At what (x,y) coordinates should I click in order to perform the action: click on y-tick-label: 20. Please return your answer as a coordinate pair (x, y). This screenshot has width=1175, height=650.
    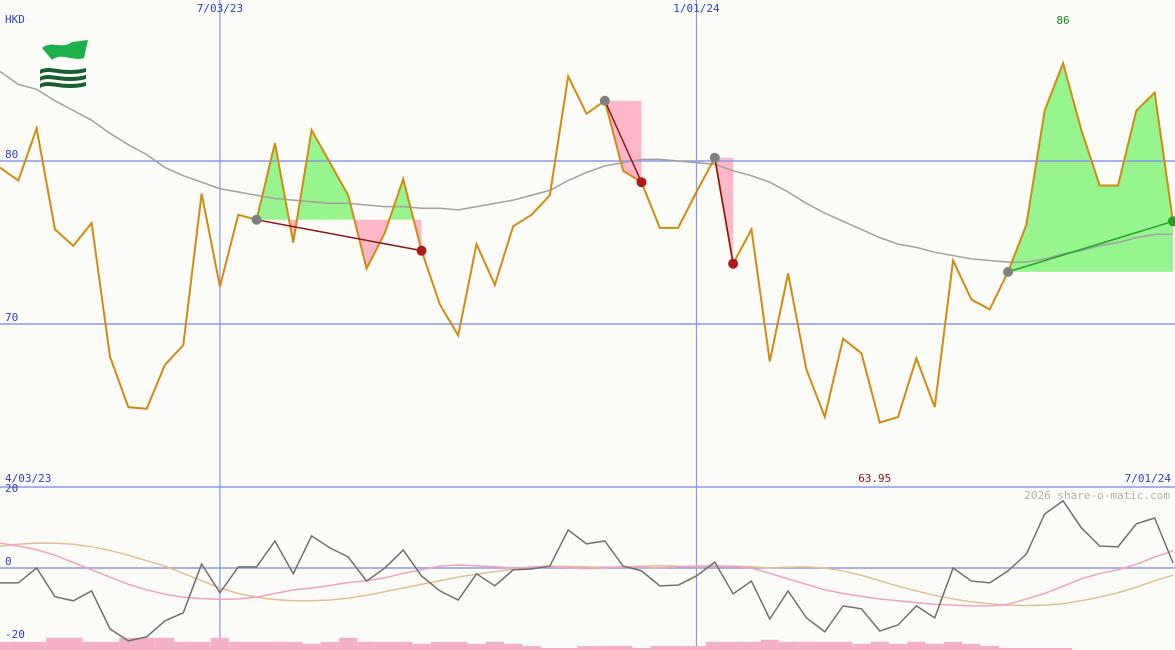
    Looking at the image, I should click on (11, 488).